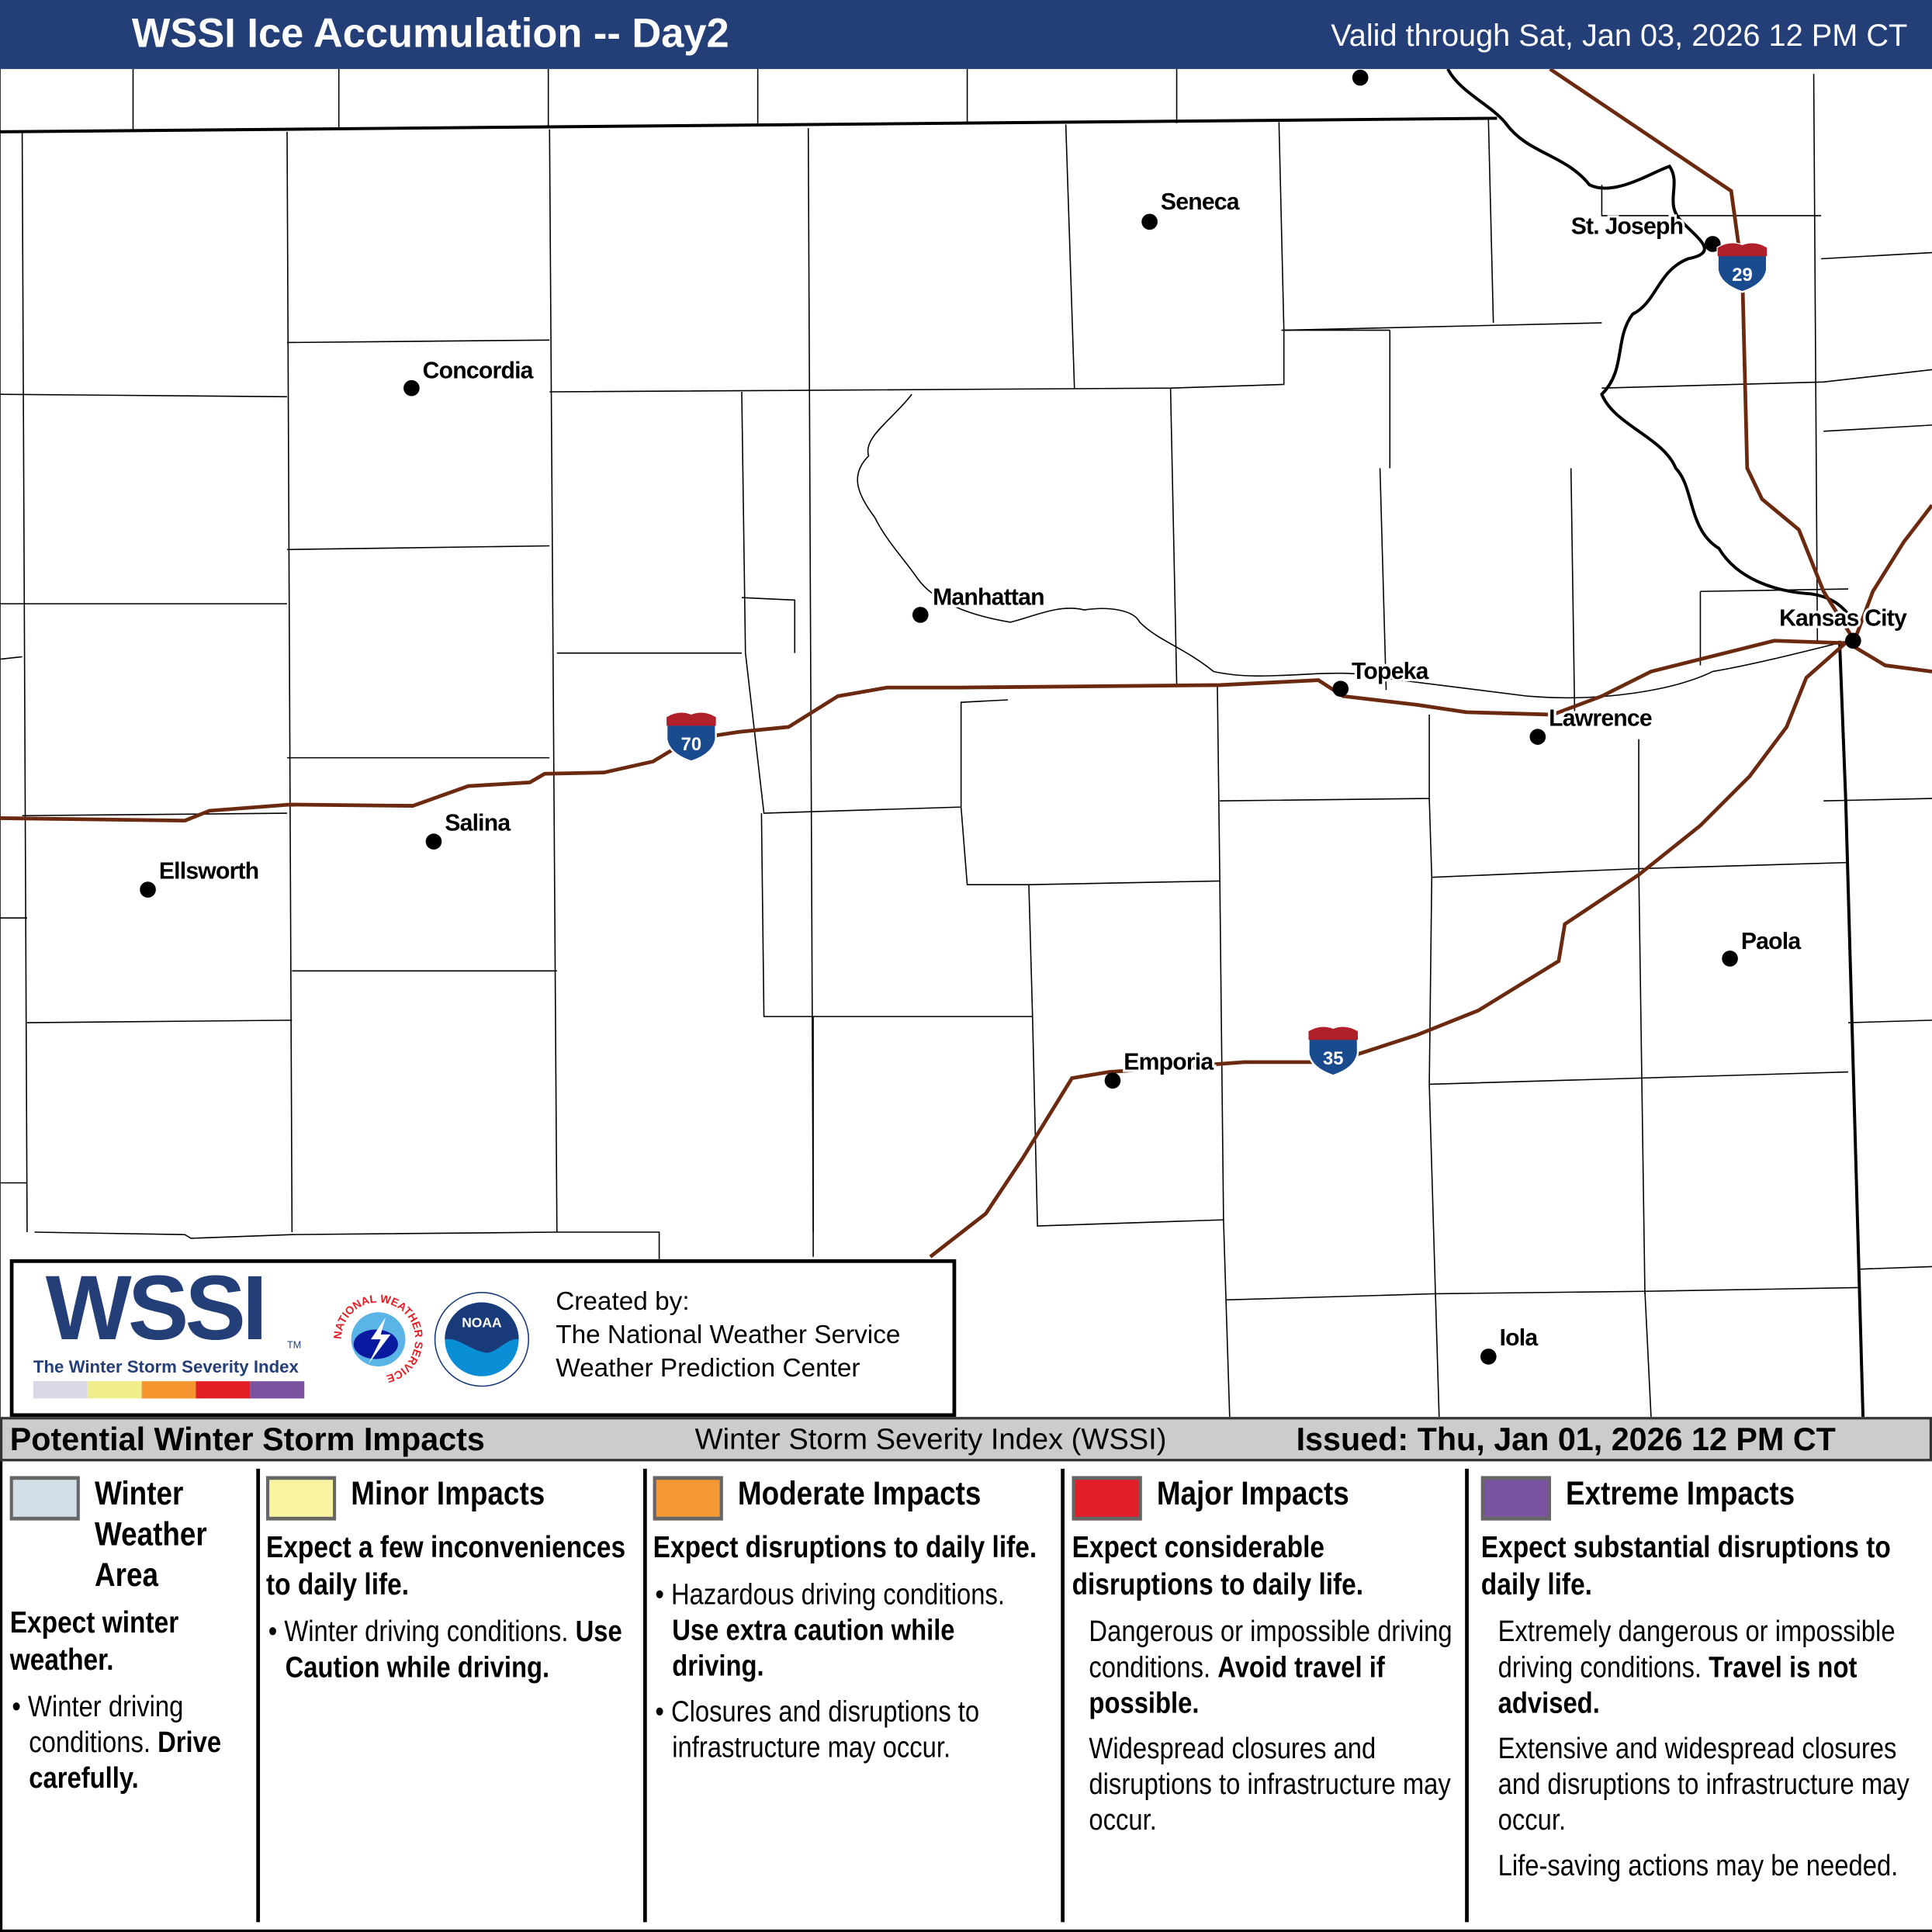  I want to click on city-st-joseph: St. Joseph, so click(1645, 232).